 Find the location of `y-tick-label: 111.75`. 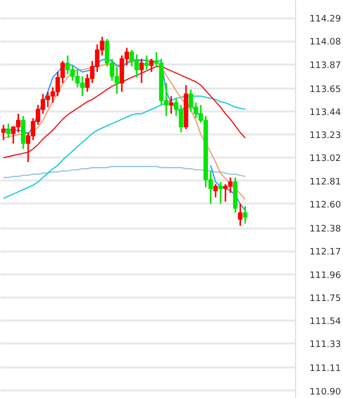

y-tick-label: 111.75 is located at coordinates (325, 299).